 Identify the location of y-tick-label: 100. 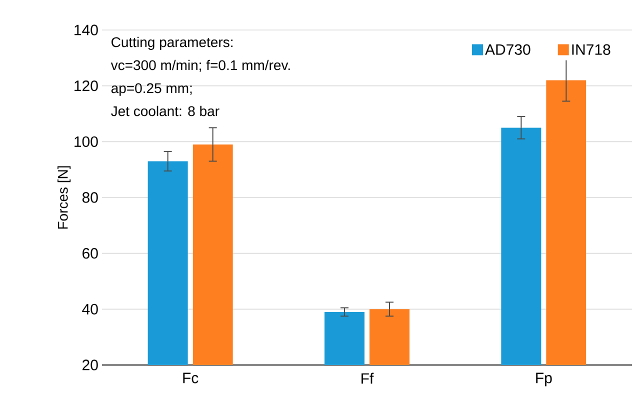
(86, 141).